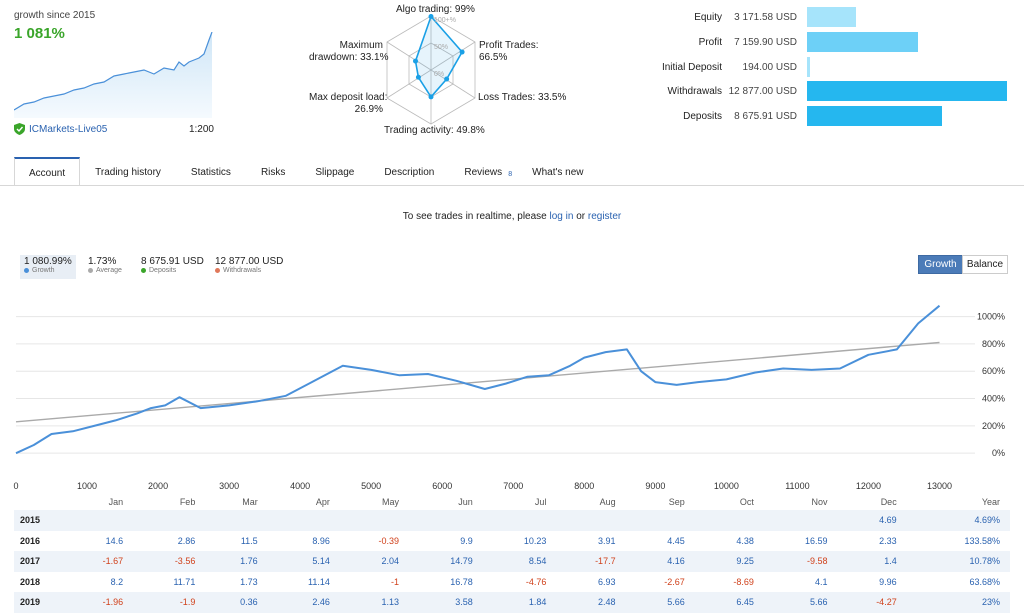 Image resolution: width=1024 pixels, height=613 pixels. Describe the element at coordinates (872, 602) in the screenshot. I see `return-cell: -4.27` at that location.